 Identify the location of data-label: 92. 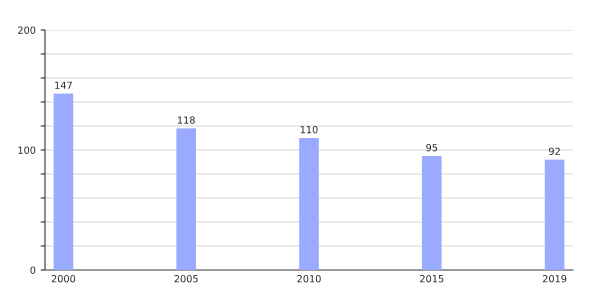
(554, 151).